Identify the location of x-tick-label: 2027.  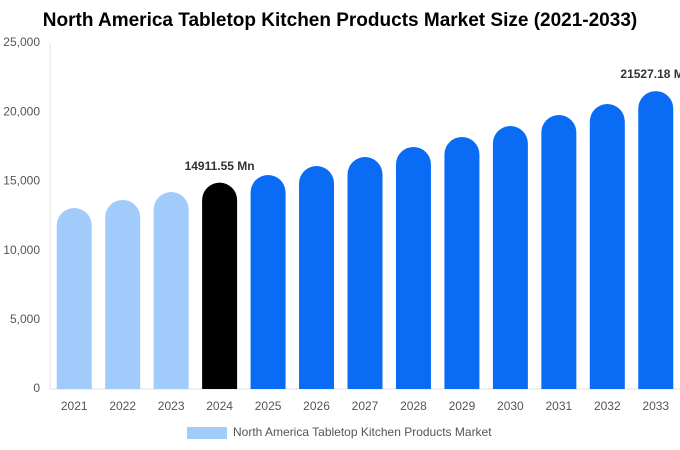
(365, 406).